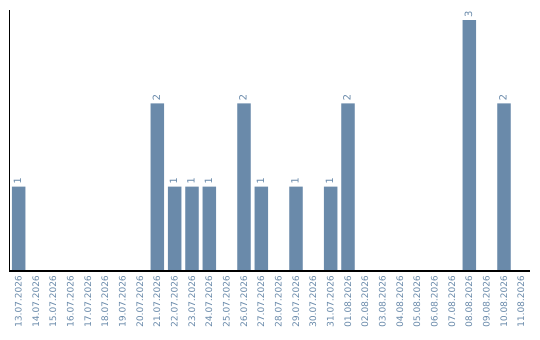  What do you see at coordinates (71, 301) in the screenshot?
I see `x-tick-label: 16.07.2026` at bounding box center [71, 301].